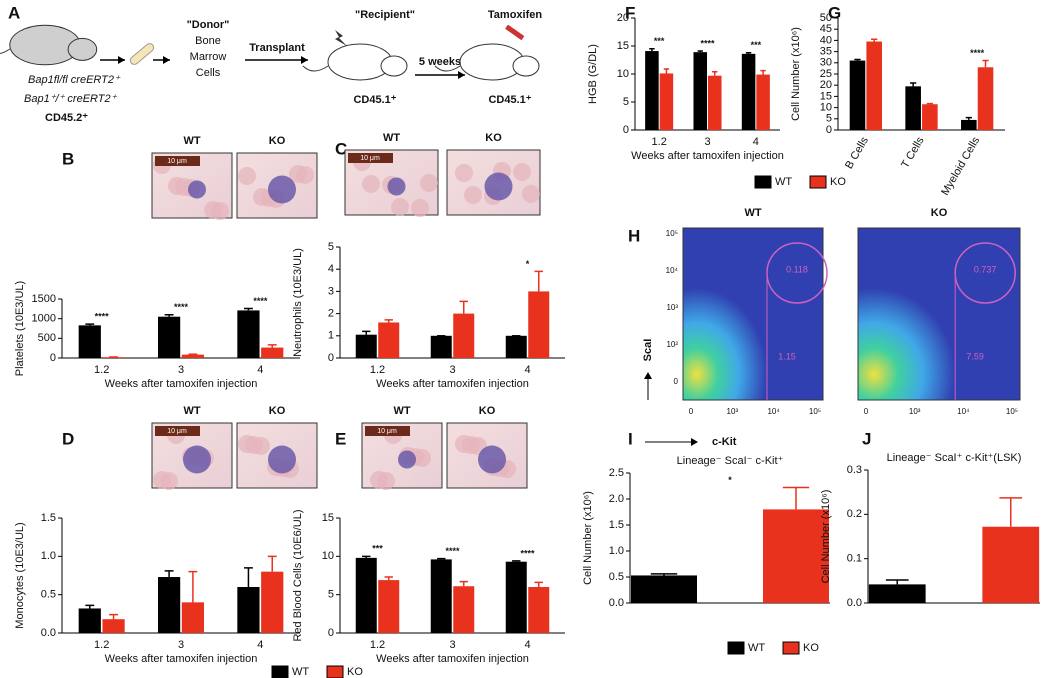 The image size is (1050, 678). What do you see at coordinates (331, 314) in the screenshot?
I see `y-tick-label: 2` at bounding box center [331, 314].